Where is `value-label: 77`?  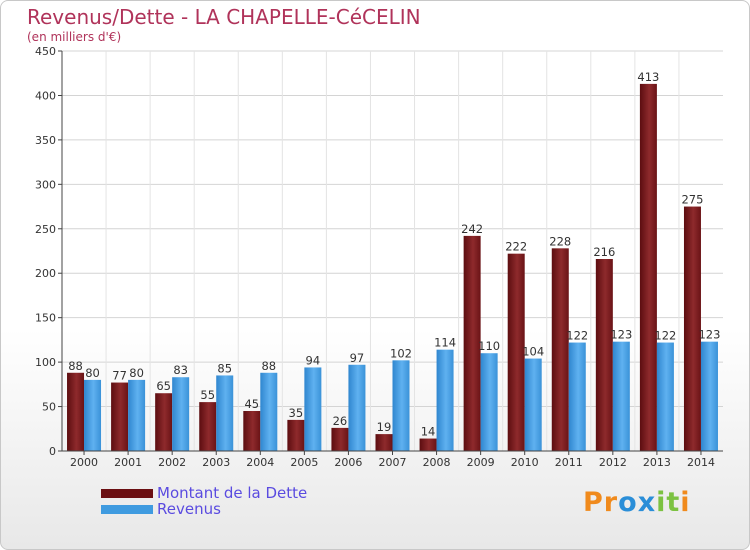
value-label: 77 is located at coordinates (119, 376).